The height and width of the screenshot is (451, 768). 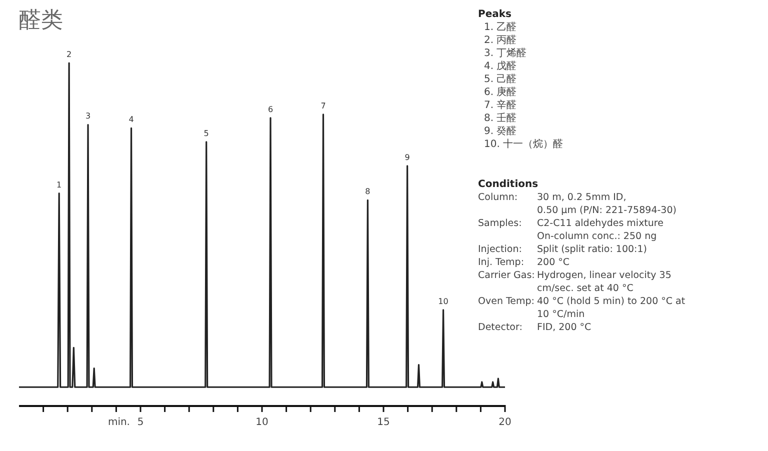 What do you see at coordinates (500, 40) in the screenshot?
I see `text: 2. 丙醛` at bounding box center [500, 40].